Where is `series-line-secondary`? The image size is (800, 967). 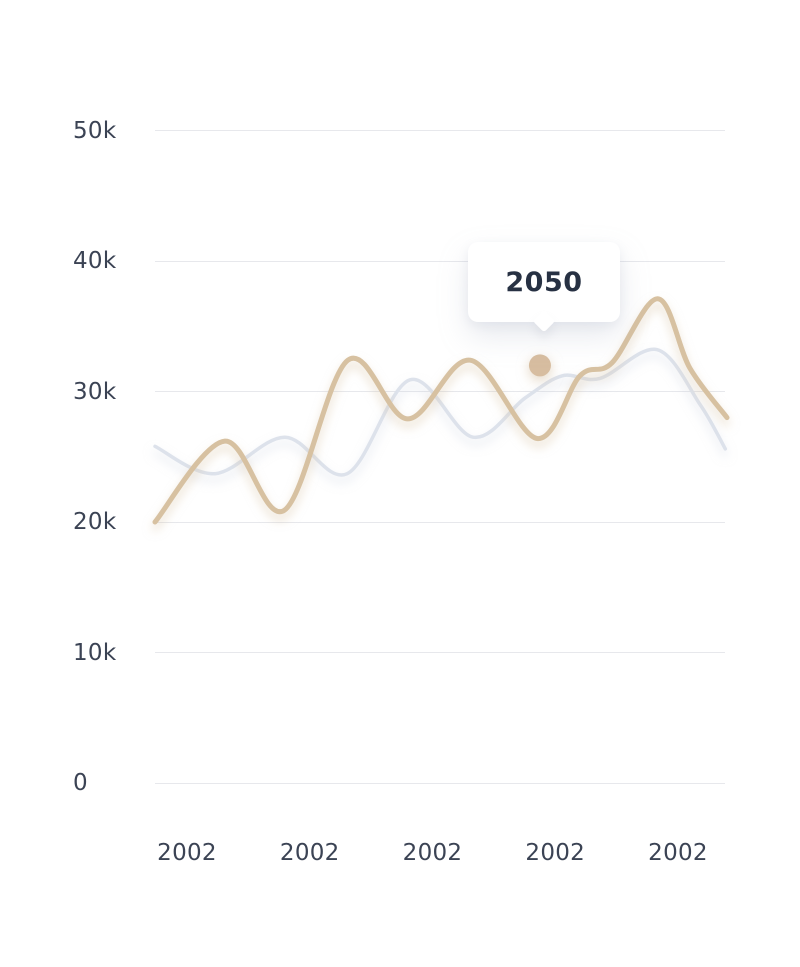 series-line-secondary is located at coordinates (440, 412).